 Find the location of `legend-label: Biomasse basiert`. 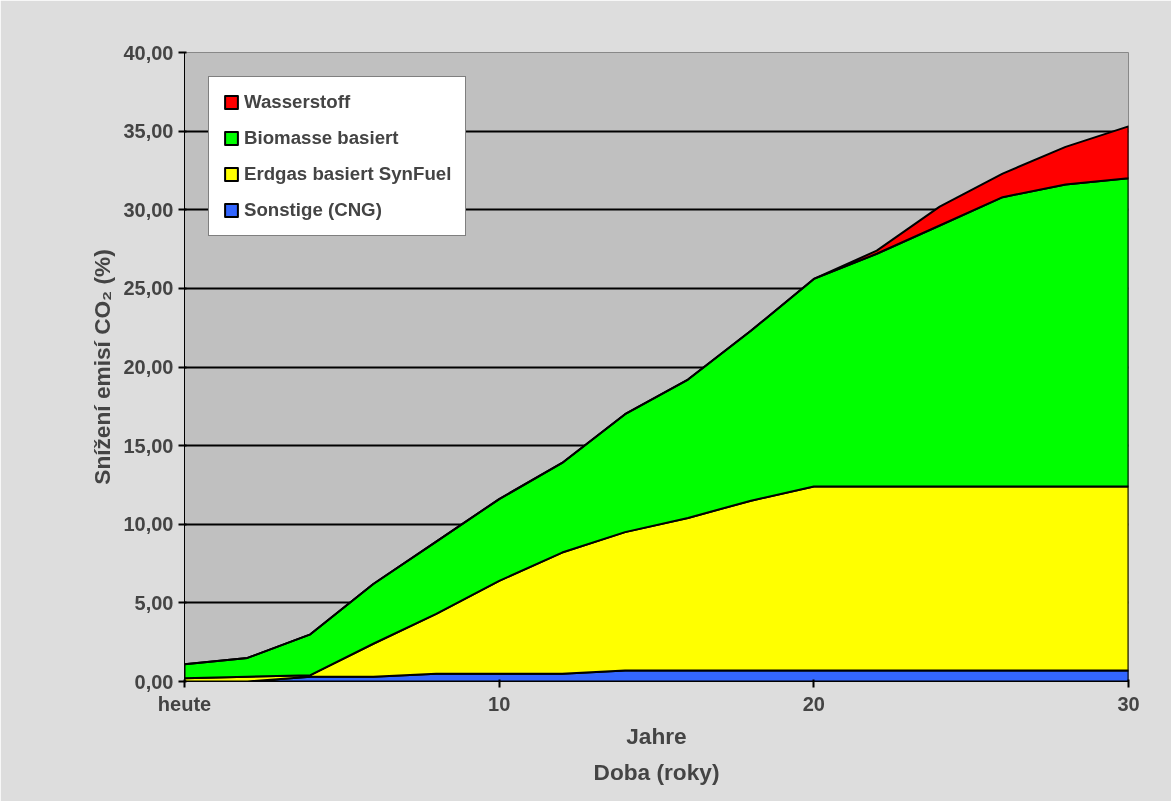

legend-label: Biomasse basiert is located at coordinates (321, 138).